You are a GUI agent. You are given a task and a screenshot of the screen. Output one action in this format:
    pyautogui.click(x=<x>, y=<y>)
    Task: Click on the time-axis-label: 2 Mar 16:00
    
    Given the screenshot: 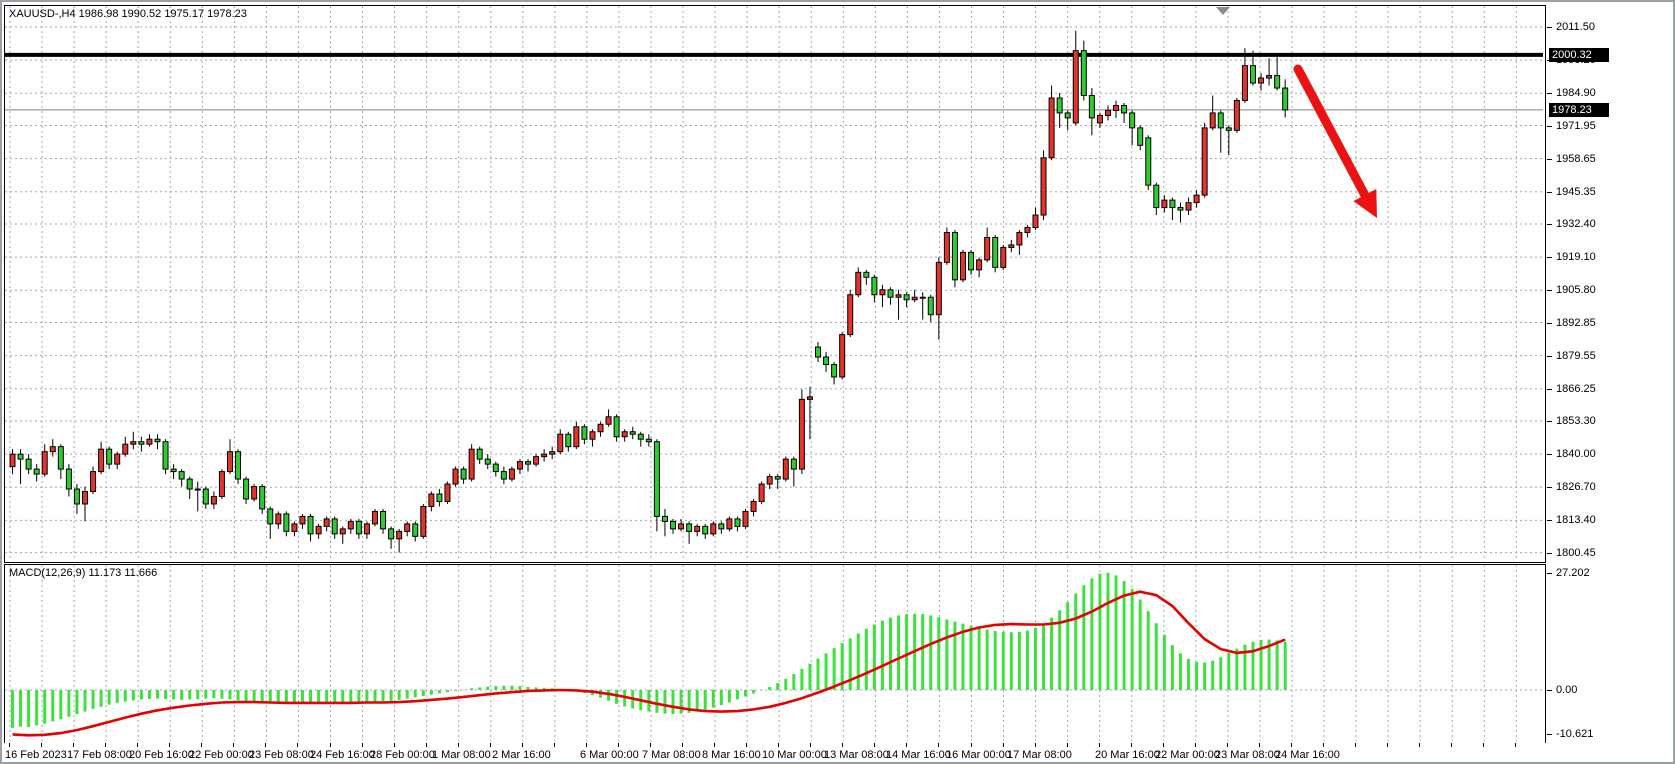 What is the action you would take?
    pyautogui.click(x=521, y=755)
    